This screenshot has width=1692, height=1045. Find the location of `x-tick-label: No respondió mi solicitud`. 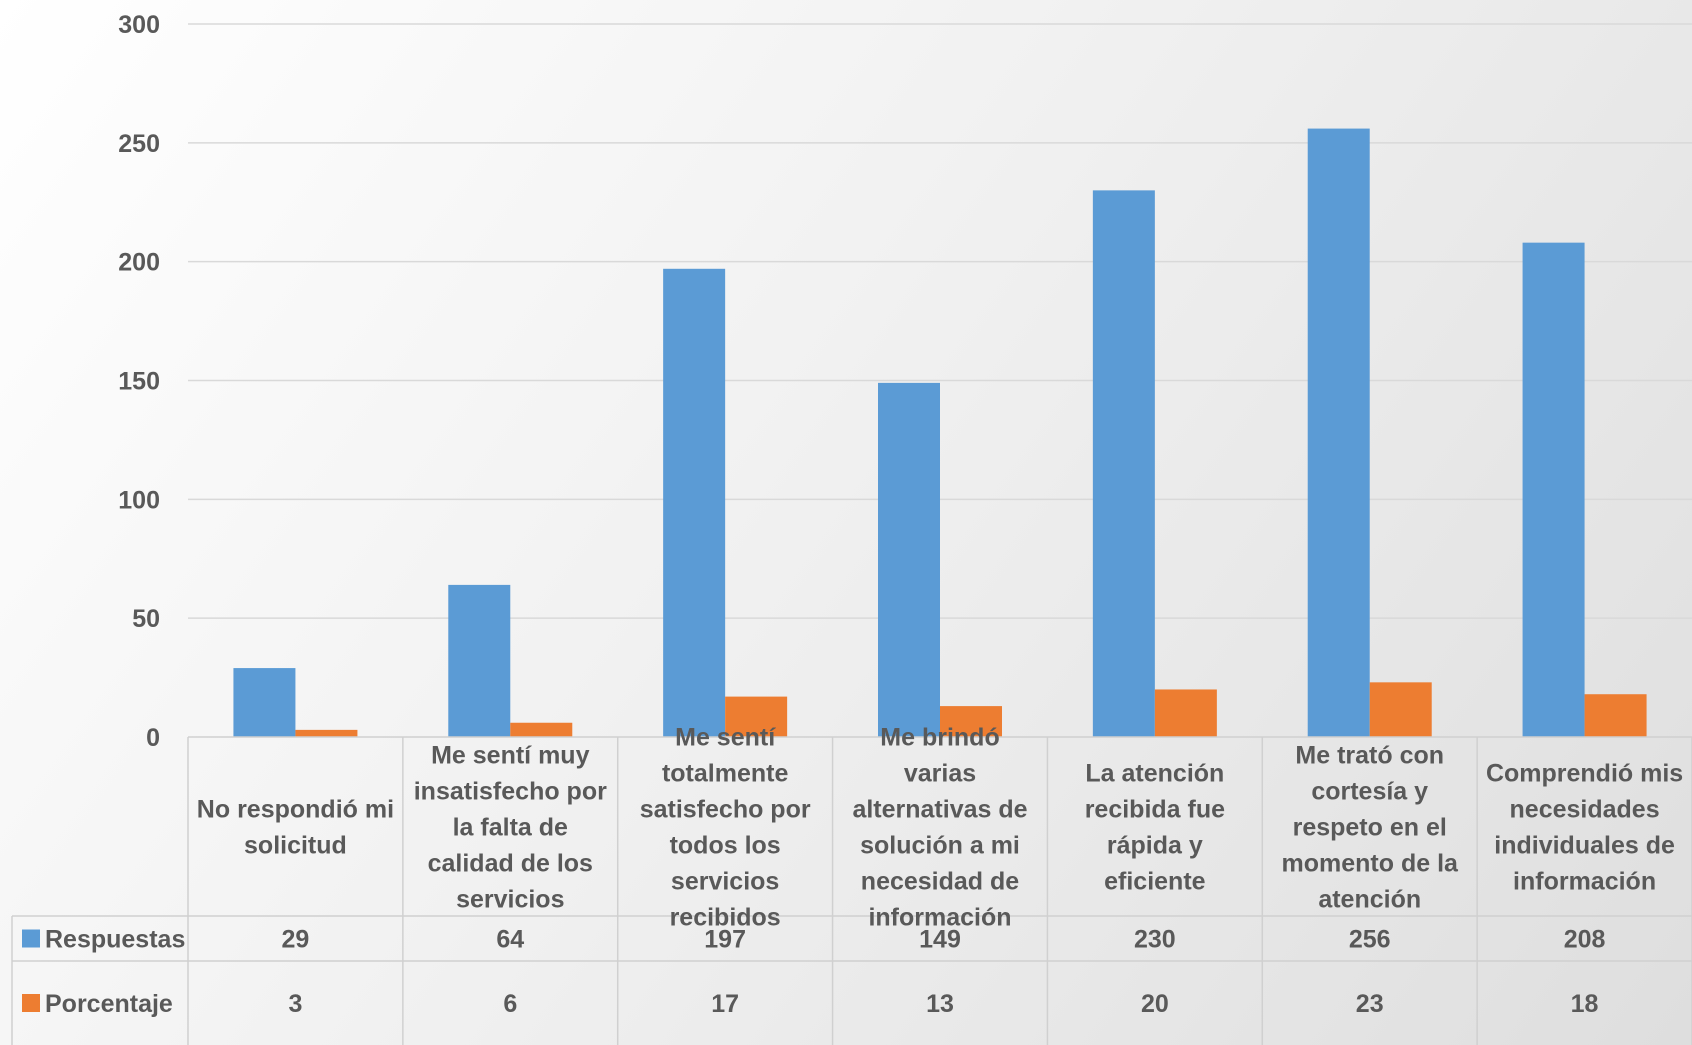

x-tick-label: No respondió mi solicitud is located at coordinates (295, 828).